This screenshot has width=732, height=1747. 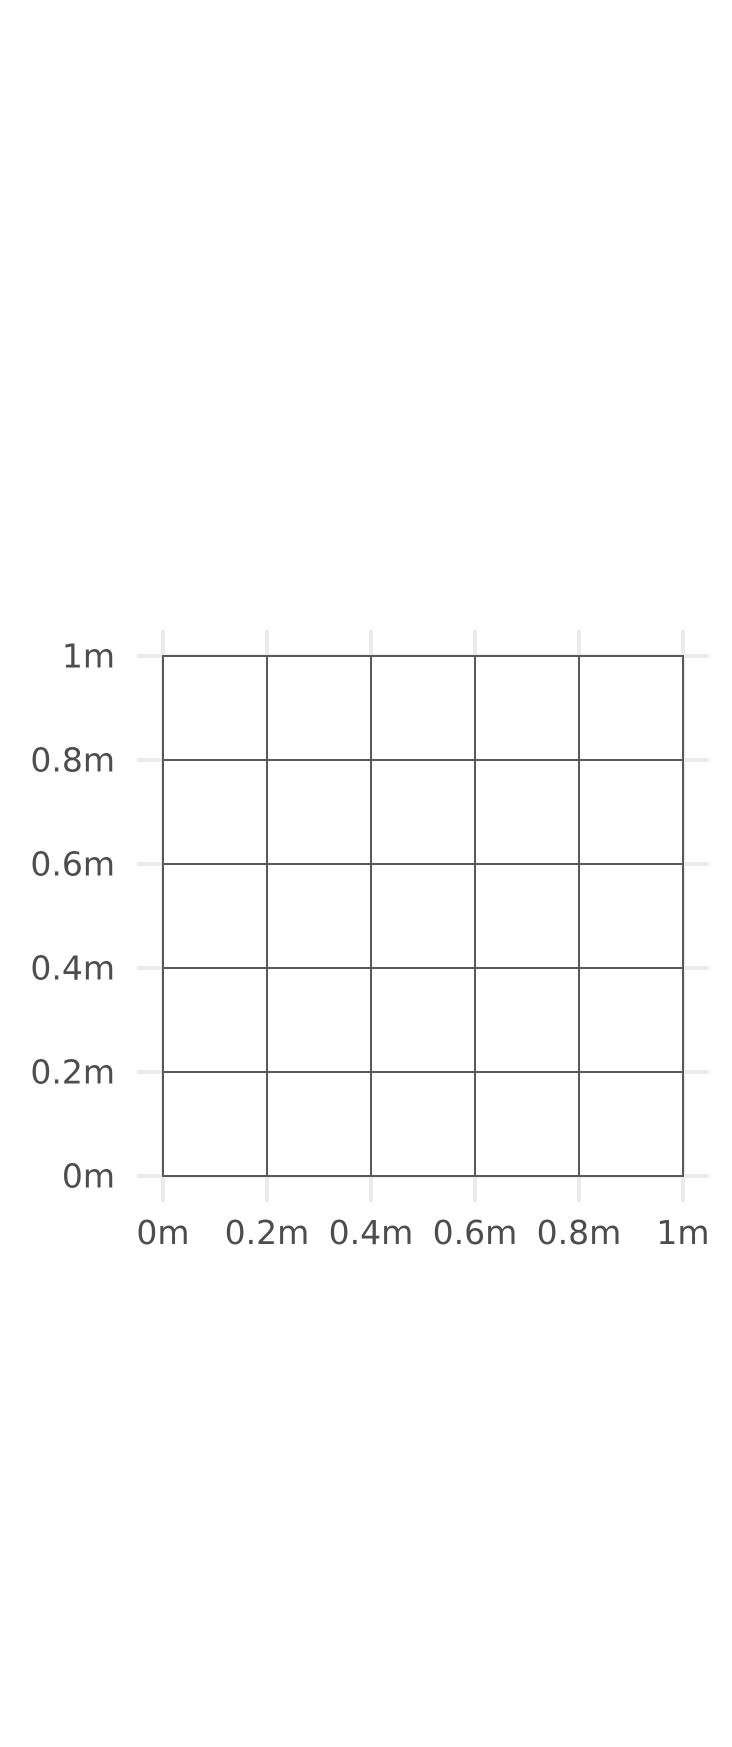 I want to click on x-tick-label: 1m, so click(x=682, y=1232).